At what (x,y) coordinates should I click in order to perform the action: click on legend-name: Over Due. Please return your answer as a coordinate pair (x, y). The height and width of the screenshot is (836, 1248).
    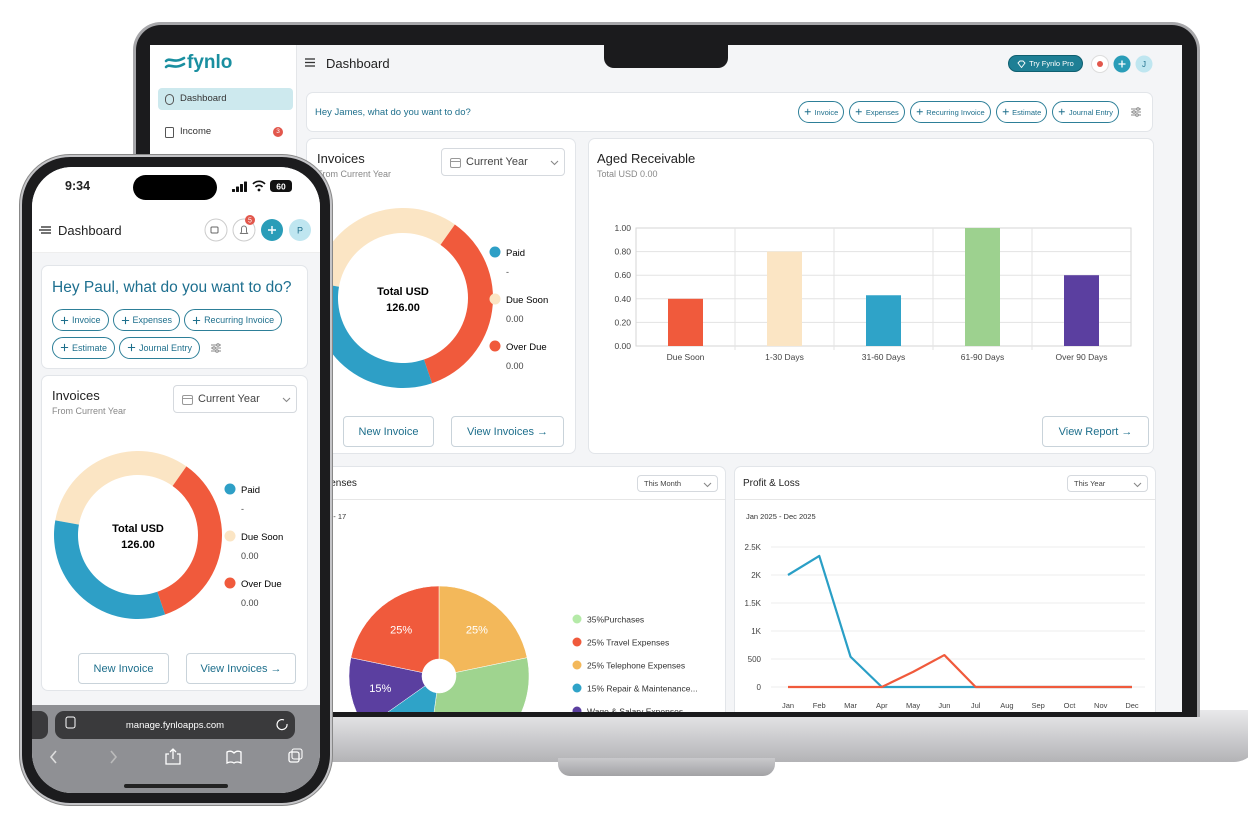
    Looking at the image, I should click on (526, 347).